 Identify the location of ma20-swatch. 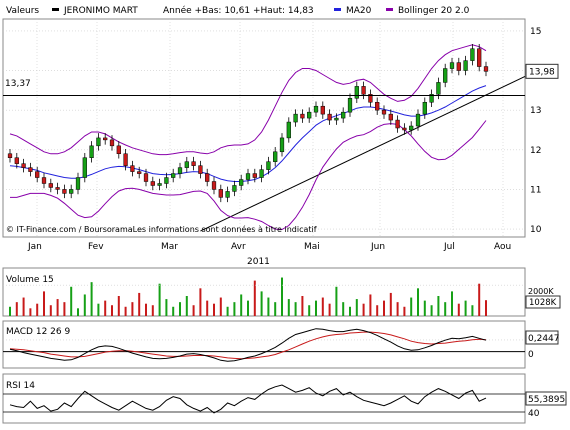
(337, 9).